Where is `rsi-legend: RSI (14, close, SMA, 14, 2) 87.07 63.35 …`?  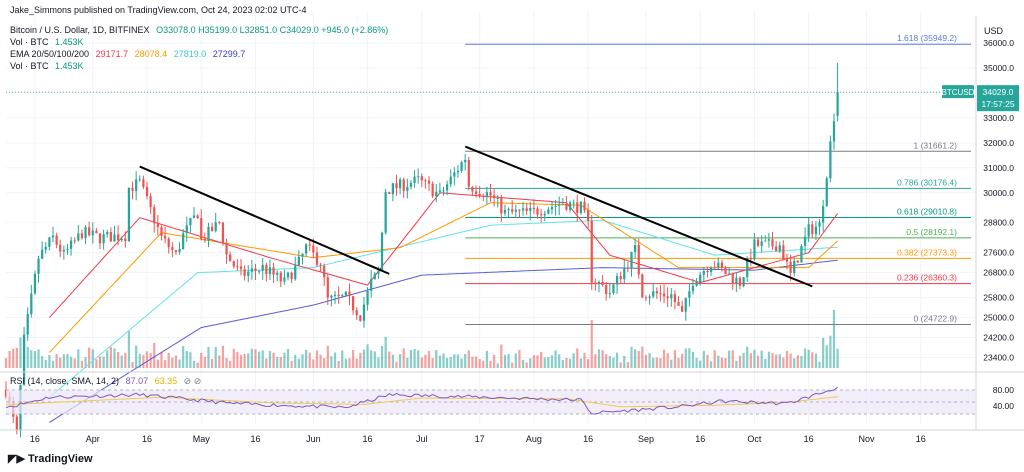 rsi-legend: RSI (14, close, SMA, 14, 2) 87.07 63.35 … is located at coordinates (107, 381).